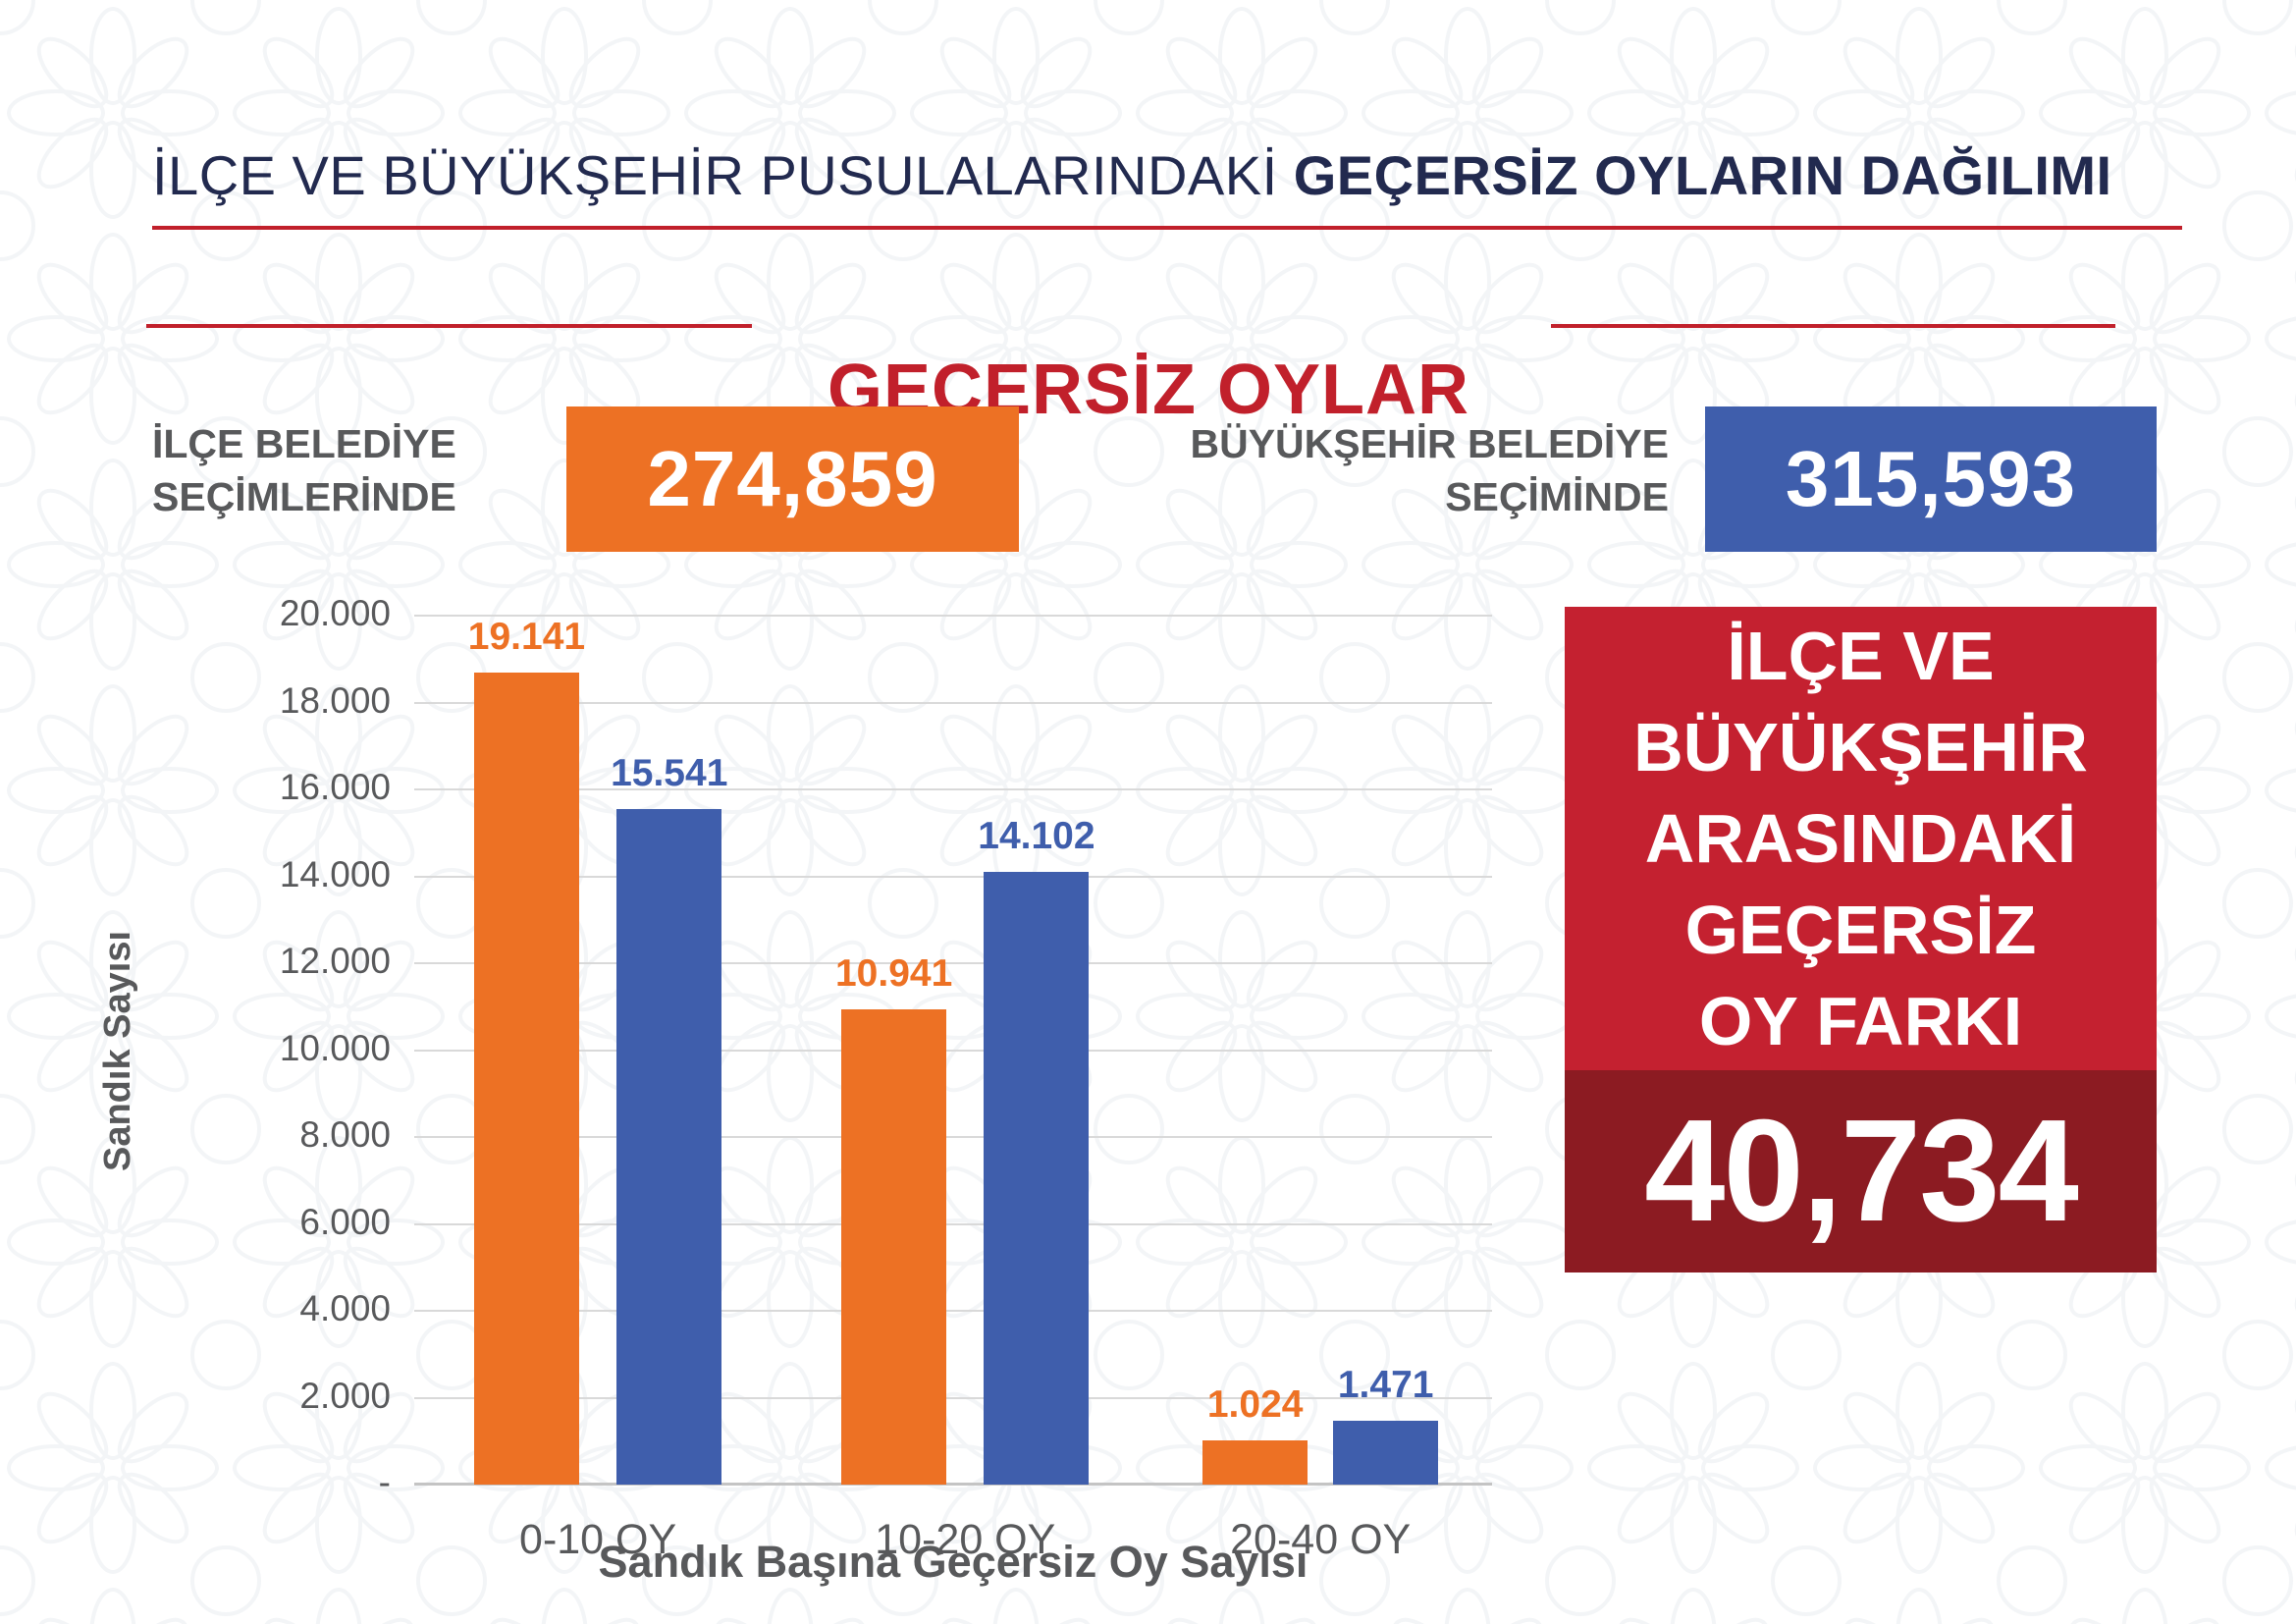 The width and height of the screenshot is (2296, 1624). Describe the element at coordinates (1931, 479) in the screenshot. I see `metropolitan-stat-value-box: 315,593` at that location.